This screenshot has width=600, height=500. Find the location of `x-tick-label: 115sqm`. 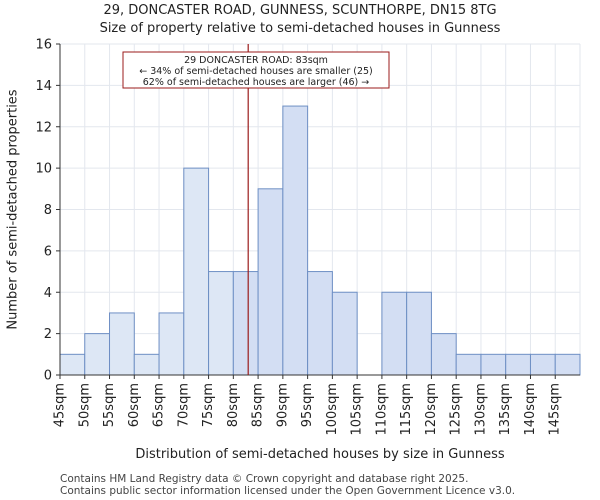

x-tick-label: 115sqm is located at coordinates (406, 409).